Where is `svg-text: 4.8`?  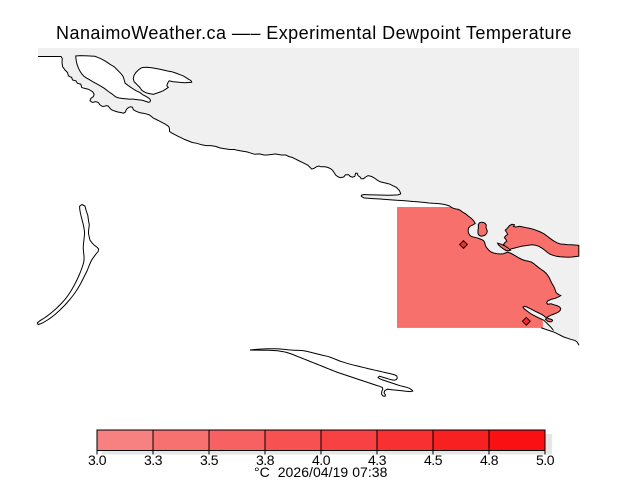
svg-text: 4.8 is located at coordinates (489, 460).